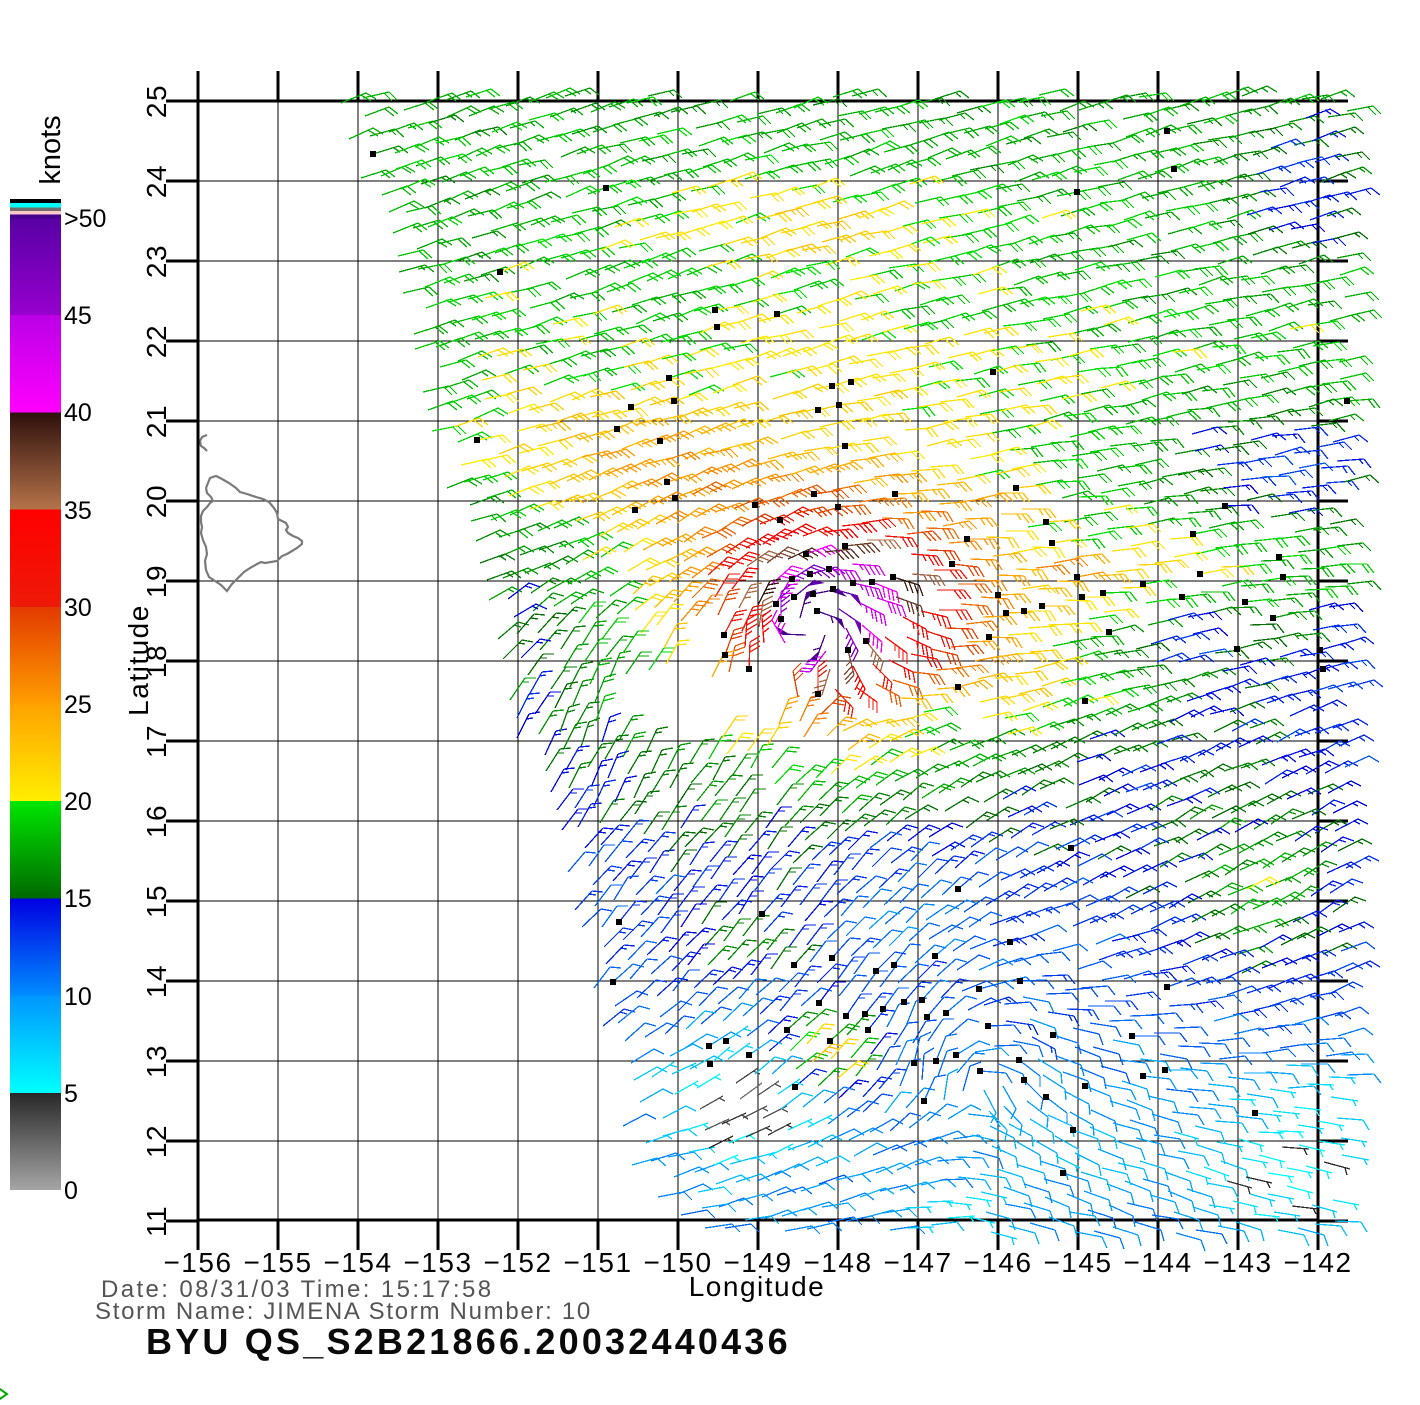 This screenshot has width=1420, height=1405. Describe the element at coordinates (156, 981) in the screenshot. I see `svg-text: 14` at that location.